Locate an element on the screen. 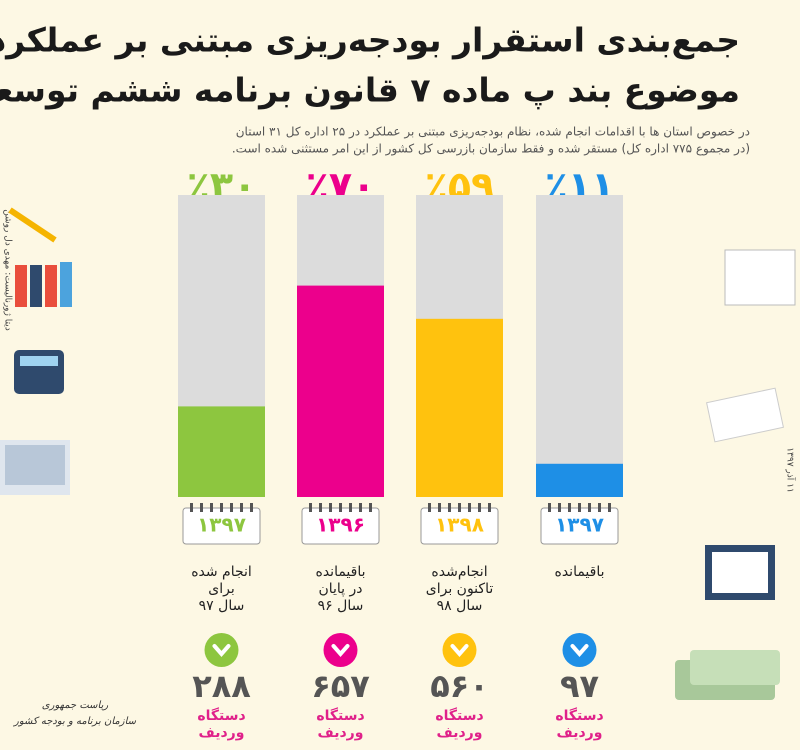 The width and height of the screenshot is (800, 750). category-label: انجام شده is located at coordinates (221, 572).